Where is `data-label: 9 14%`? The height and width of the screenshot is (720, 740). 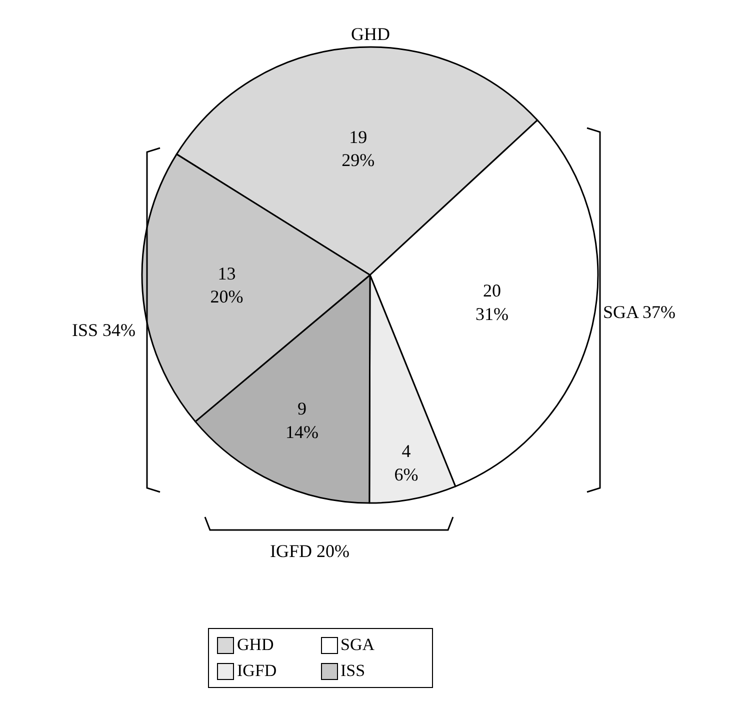
data-label: 9 14% is located at coordinates (302, 420).